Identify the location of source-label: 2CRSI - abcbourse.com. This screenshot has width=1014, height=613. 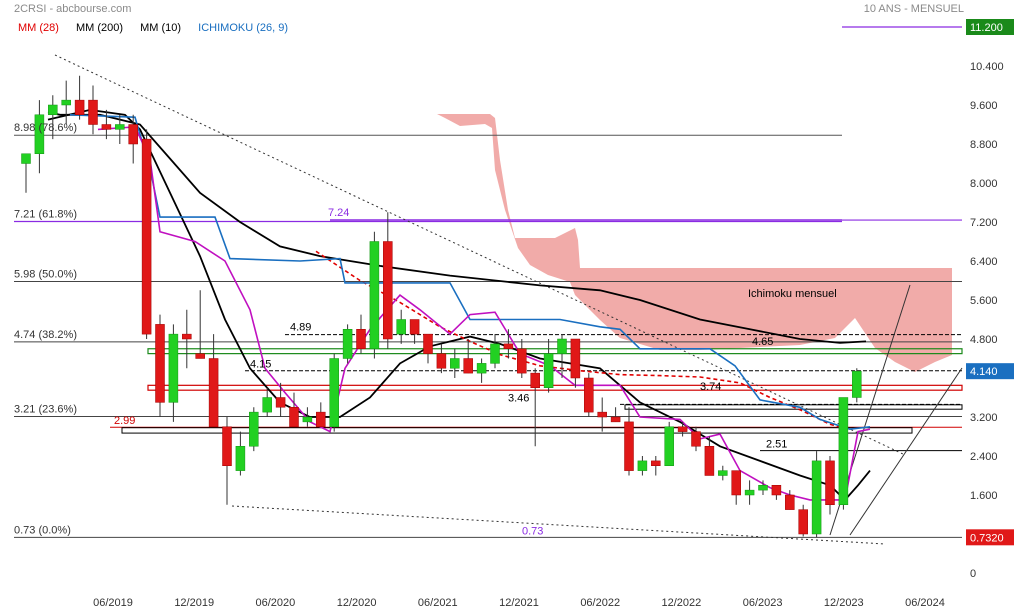
(73, 9).